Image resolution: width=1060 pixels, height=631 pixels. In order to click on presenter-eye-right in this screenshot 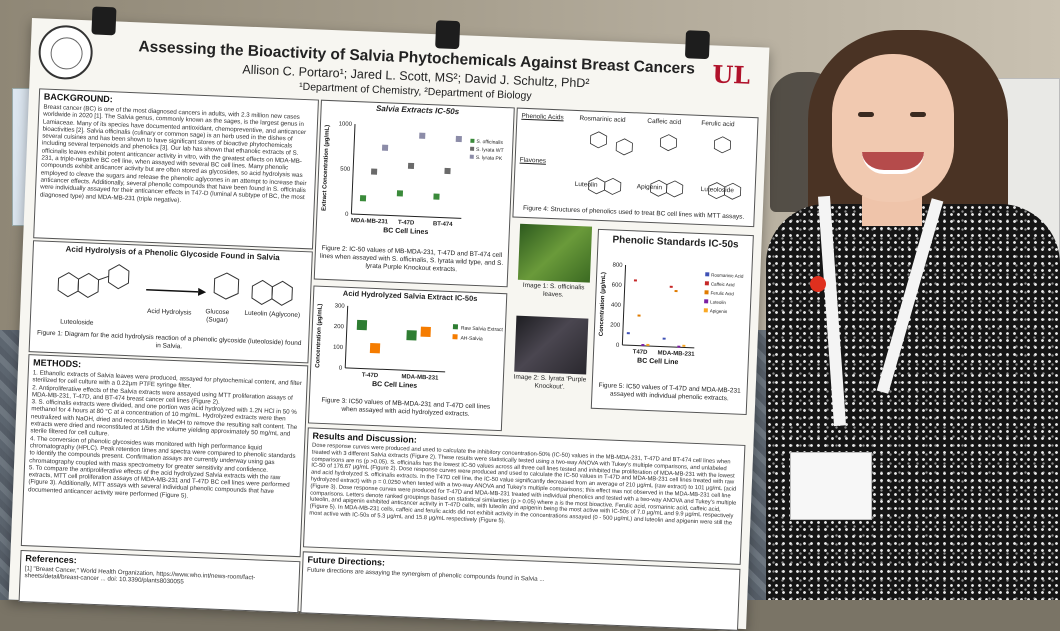, I will do `click(918, 114)`.